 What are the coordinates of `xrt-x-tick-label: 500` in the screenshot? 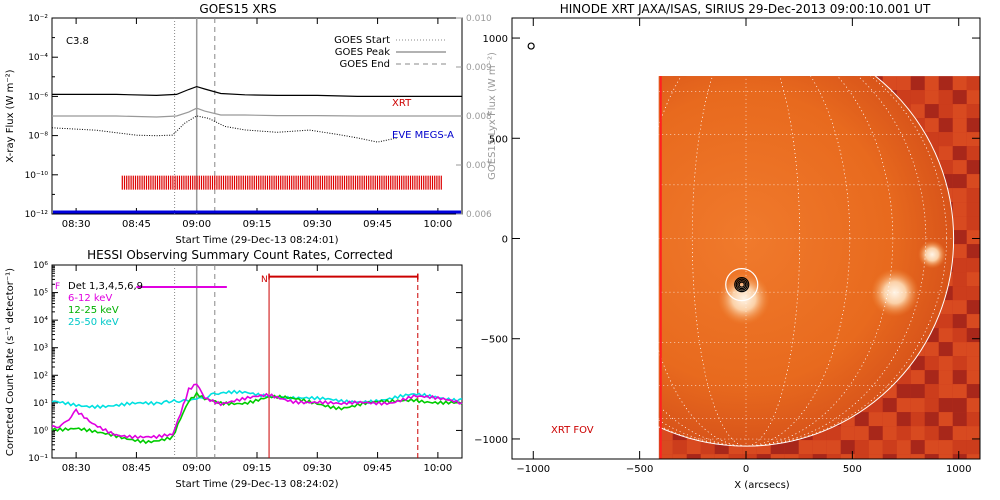 It's located at (852, 469).